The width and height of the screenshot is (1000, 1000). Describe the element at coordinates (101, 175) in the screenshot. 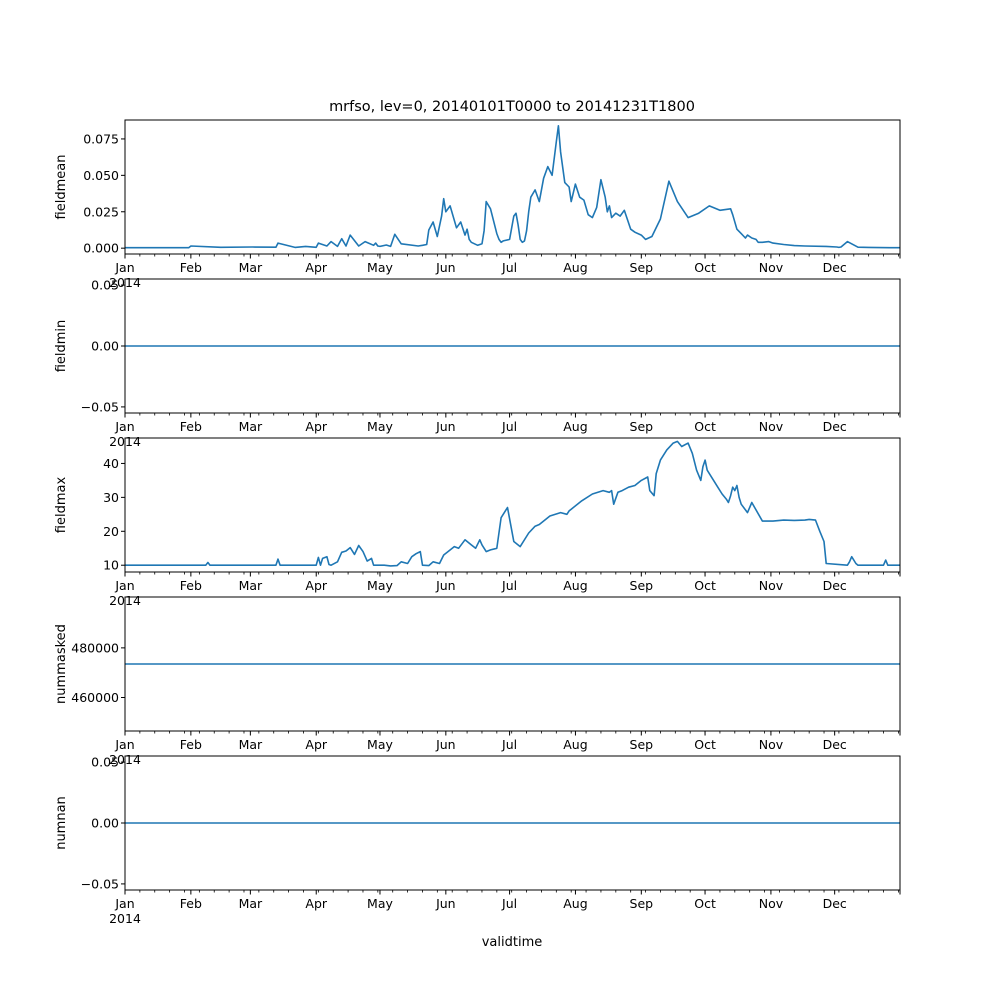

I see `y-tick-label: 0.050` at that location.